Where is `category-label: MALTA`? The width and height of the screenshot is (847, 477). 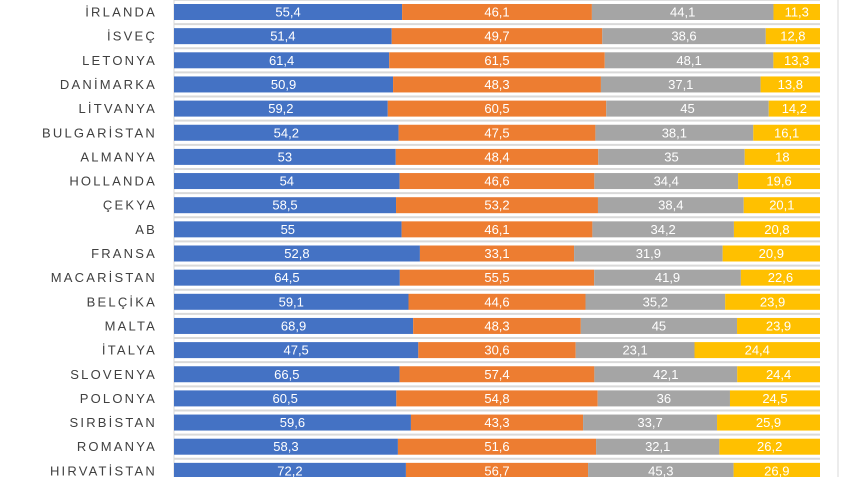
category-label: MALTA is located at coordinates (131, 325).